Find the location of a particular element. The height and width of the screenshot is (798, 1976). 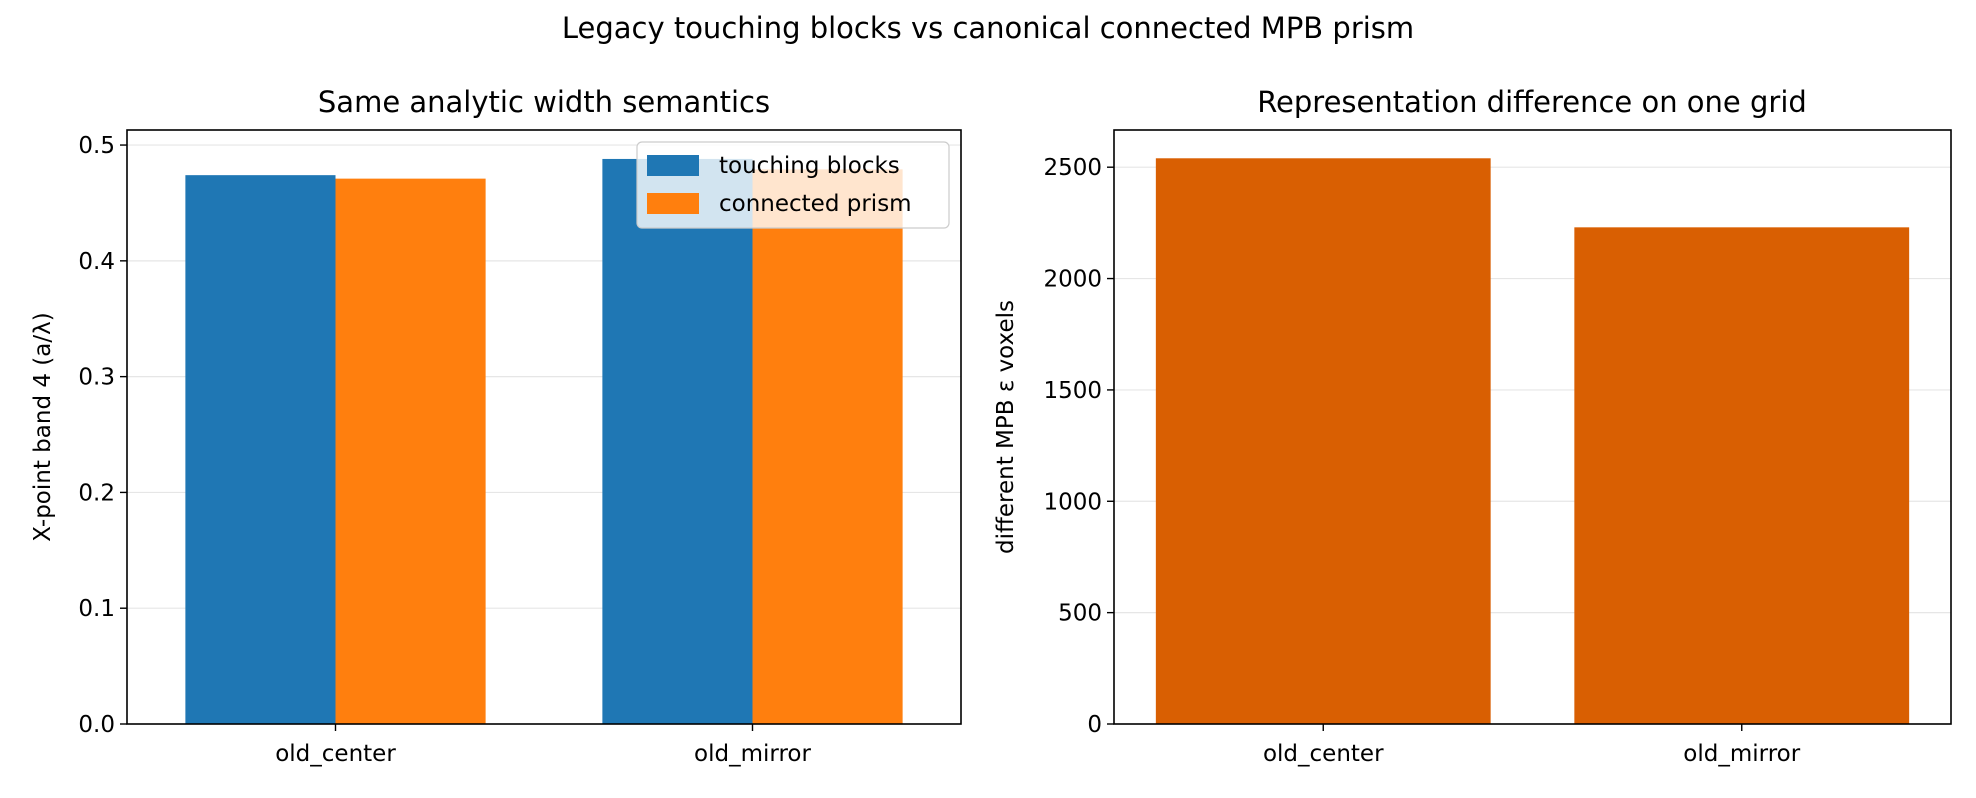

left-chart-y-axis: 0.0 0.1 0.2 0.3 0.4 0.5 is located at coordinates (102, 435).